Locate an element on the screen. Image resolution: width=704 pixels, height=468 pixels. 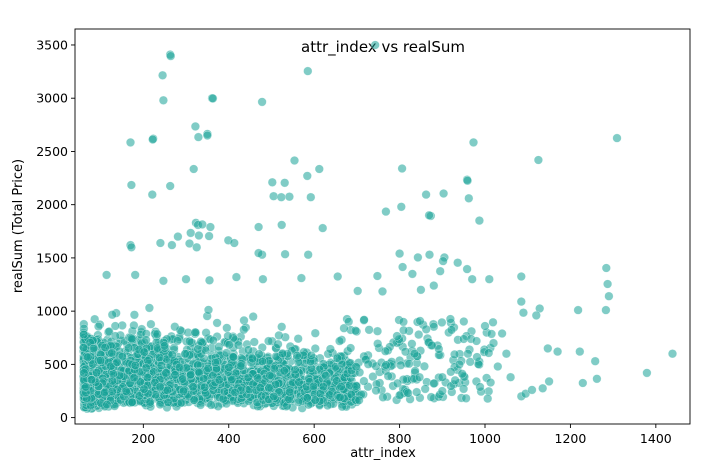
x-axis: 200 400 600 800 1000 1200 1400 is located at coordinates (401, 435).